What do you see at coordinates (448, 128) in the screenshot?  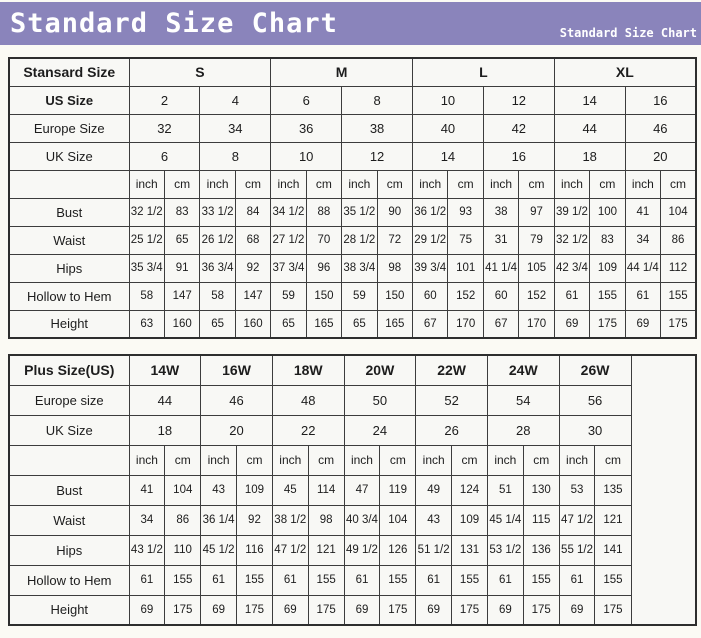 I see `size-value: 40` at bounding box center [448, 128].